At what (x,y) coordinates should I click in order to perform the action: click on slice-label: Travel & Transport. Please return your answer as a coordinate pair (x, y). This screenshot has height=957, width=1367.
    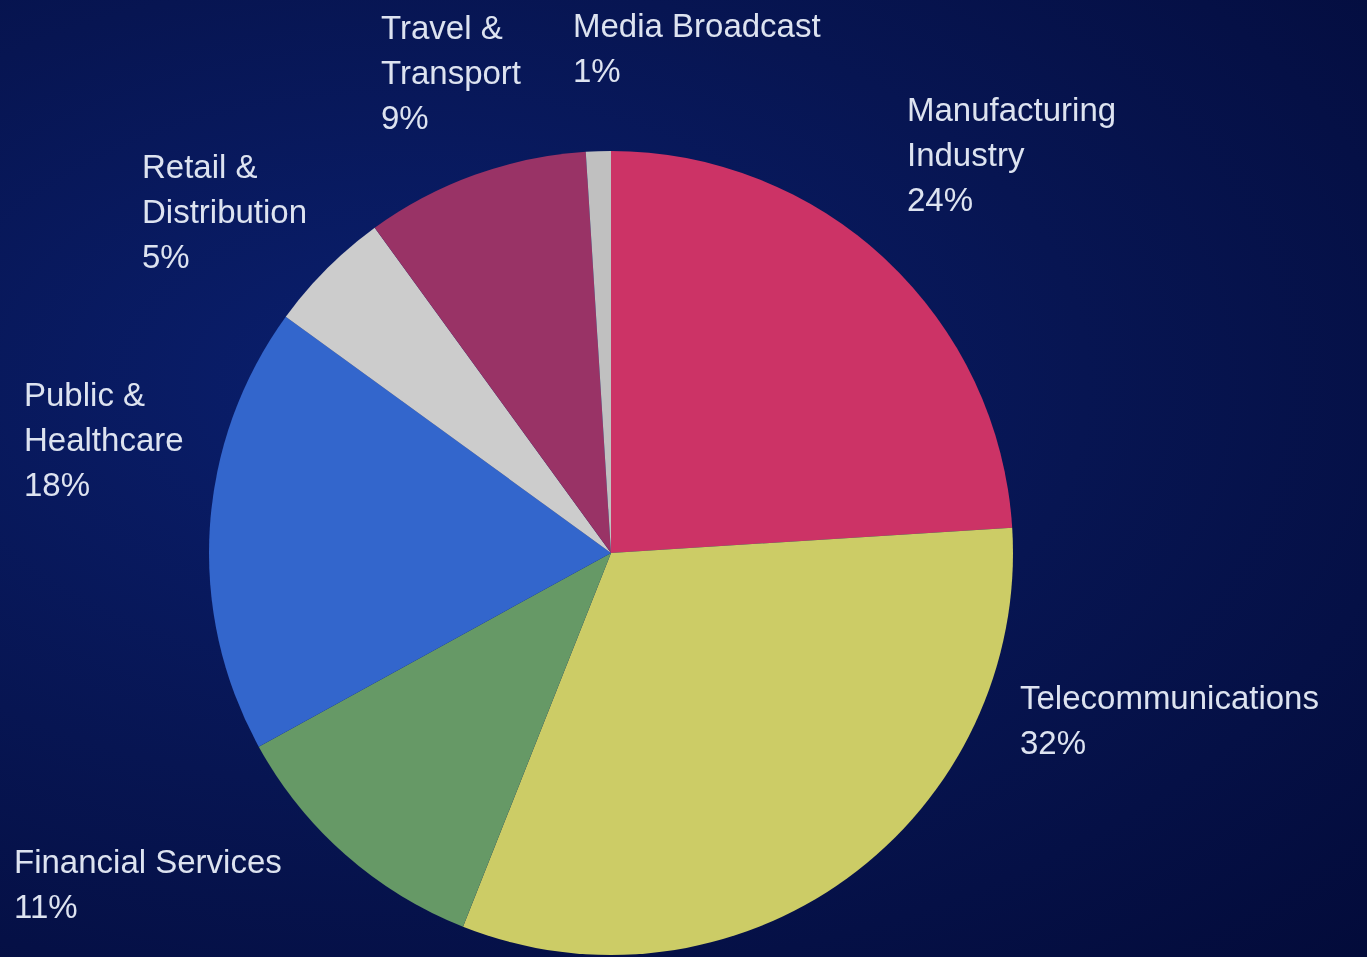
    Looking at the image, I should click on (451, 50).